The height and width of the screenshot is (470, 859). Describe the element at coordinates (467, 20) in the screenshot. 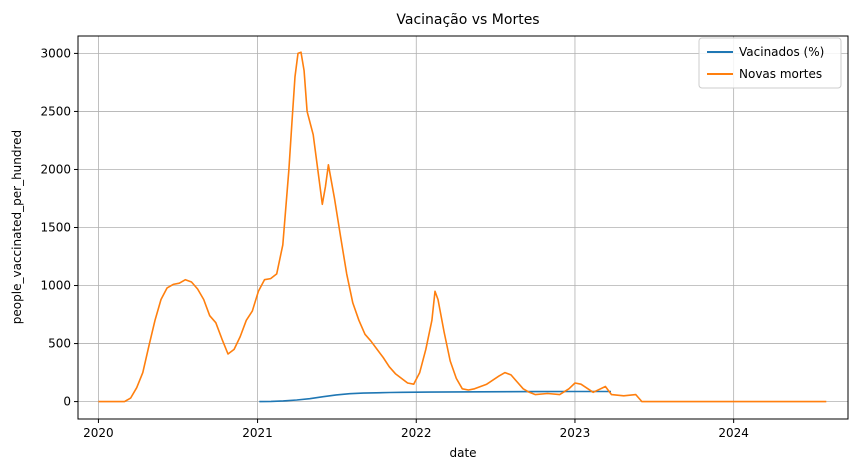

I see `chart-title: Vacinação vs Mortes` at that location.